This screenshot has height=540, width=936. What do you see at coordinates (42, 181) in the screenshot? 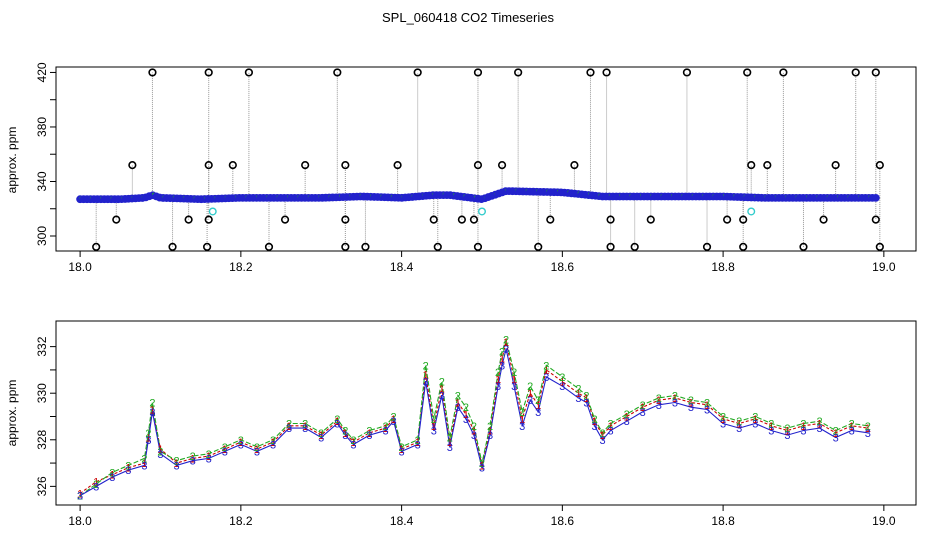
I see `y-tick-label: 340` at bounding box center [42, 181].